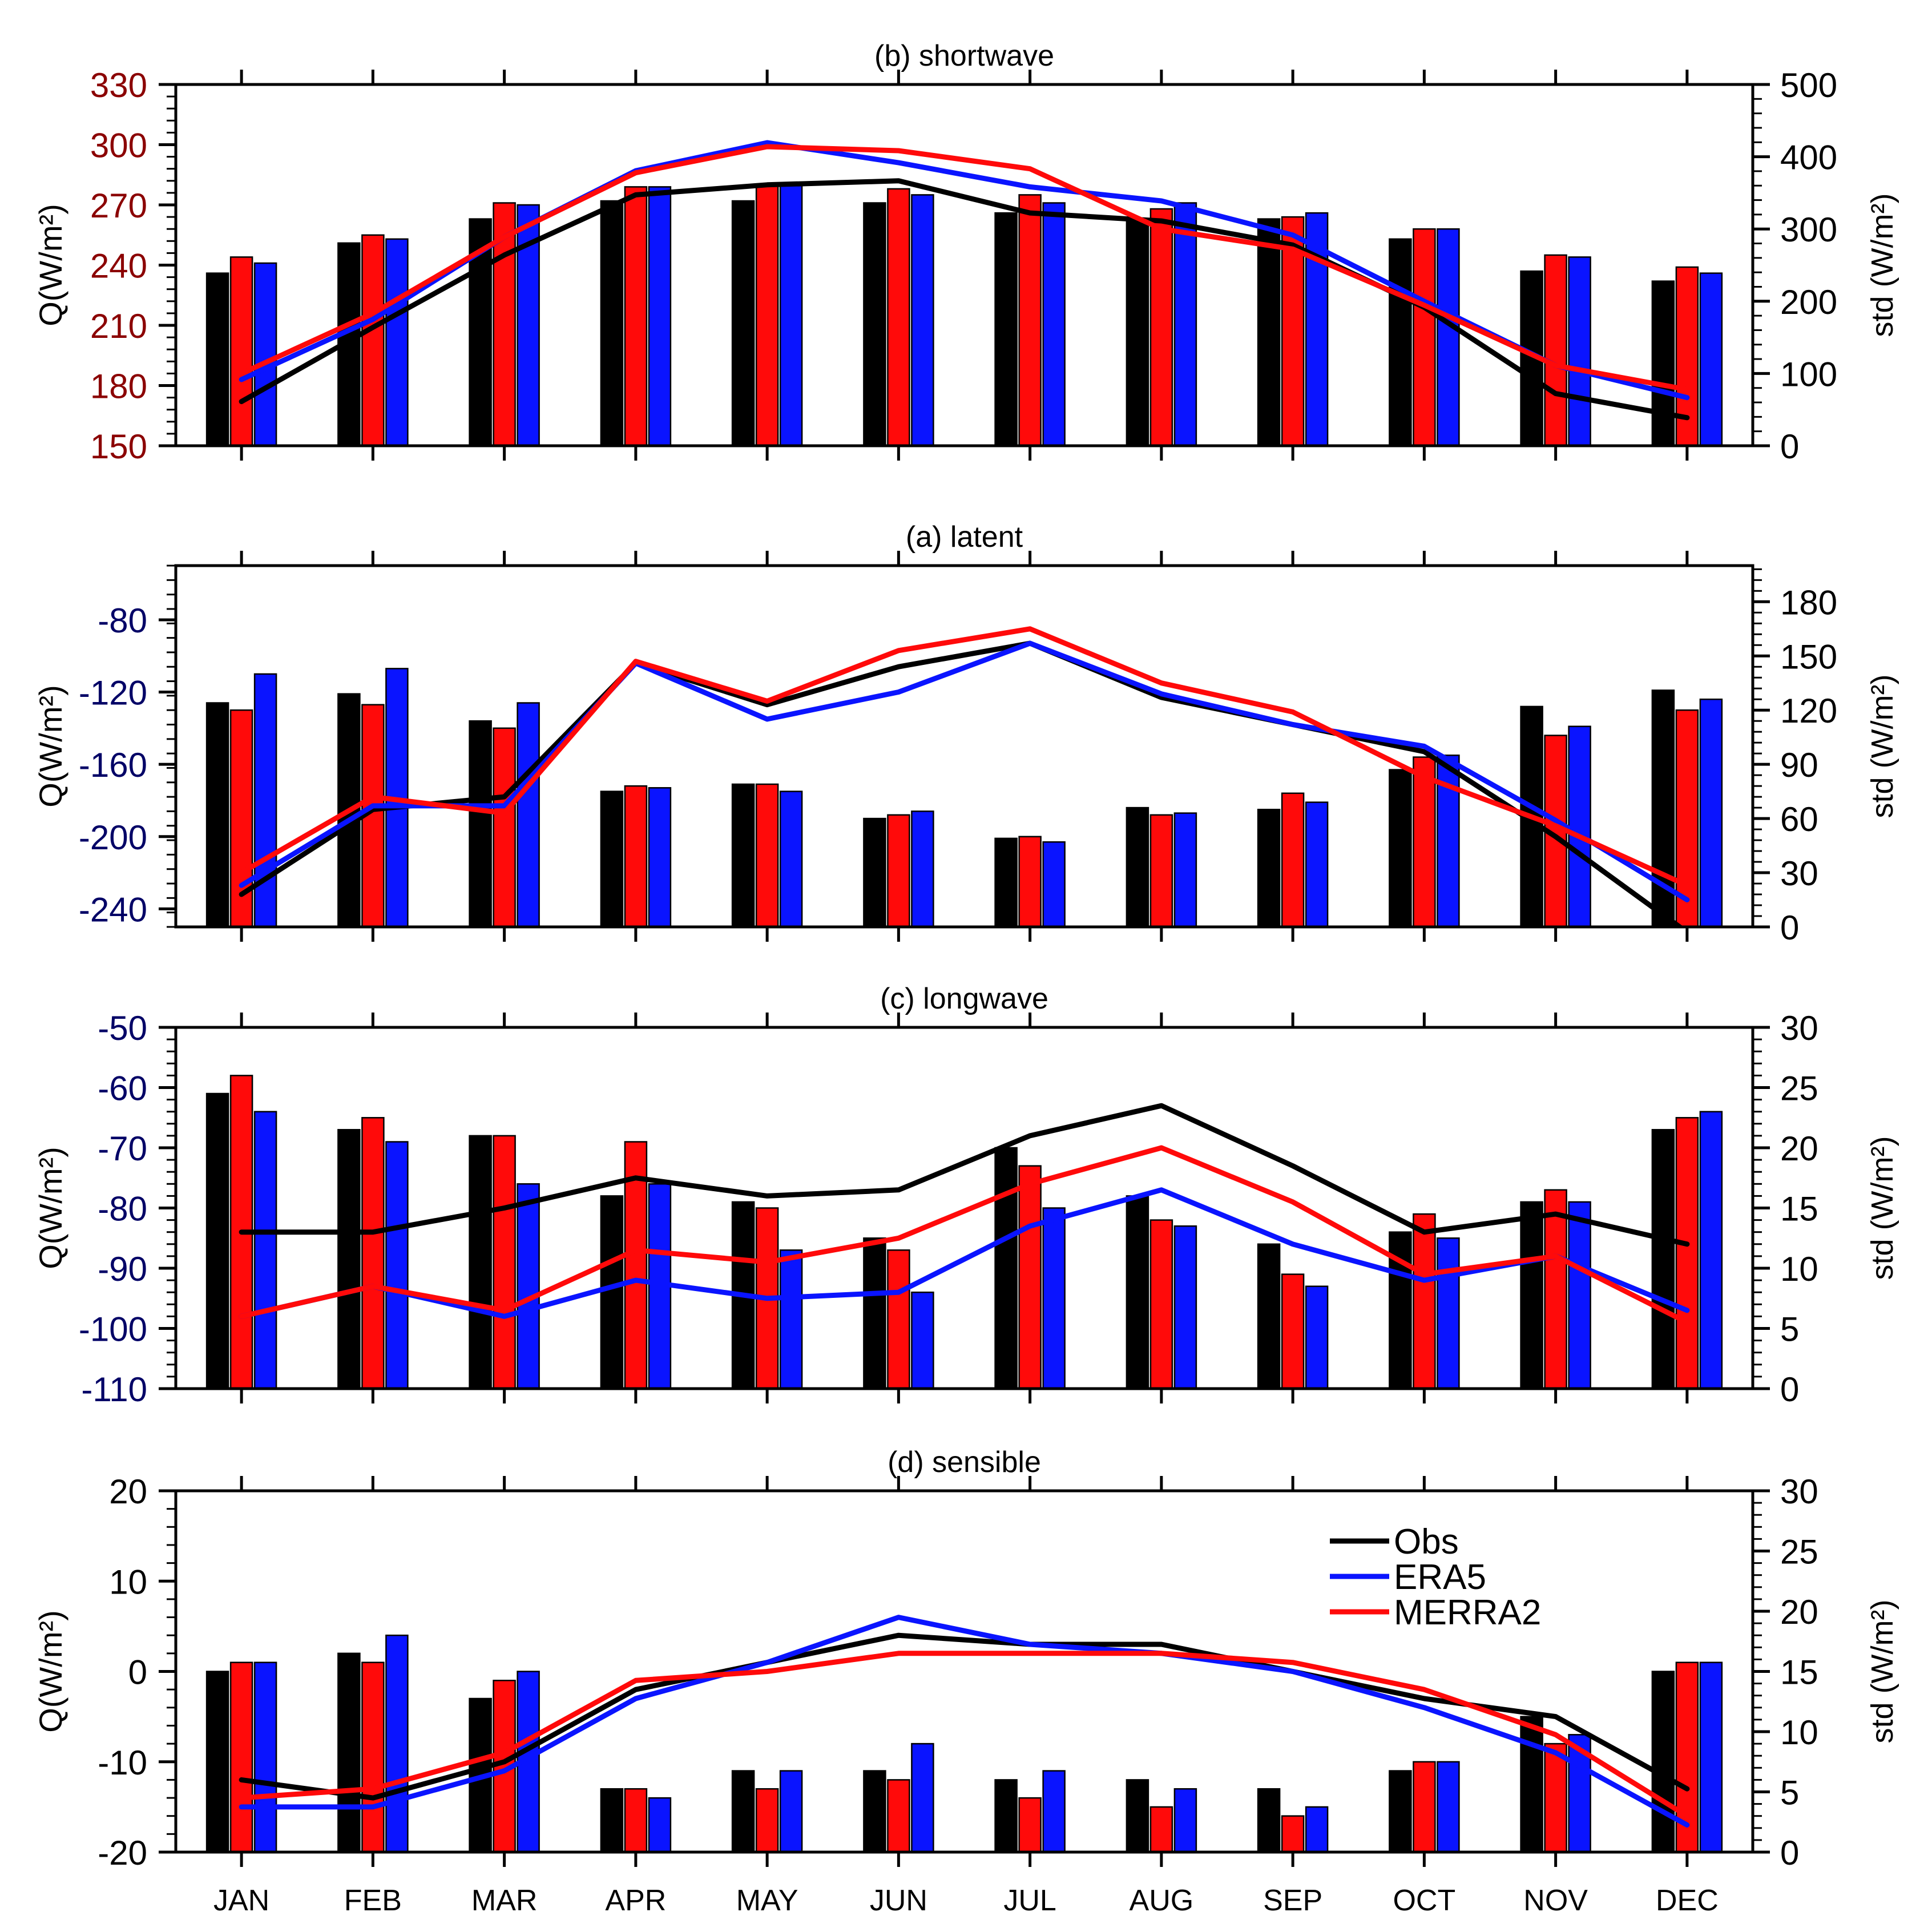  I want to click on y-left-tick-label: 180, so click(118, 387).